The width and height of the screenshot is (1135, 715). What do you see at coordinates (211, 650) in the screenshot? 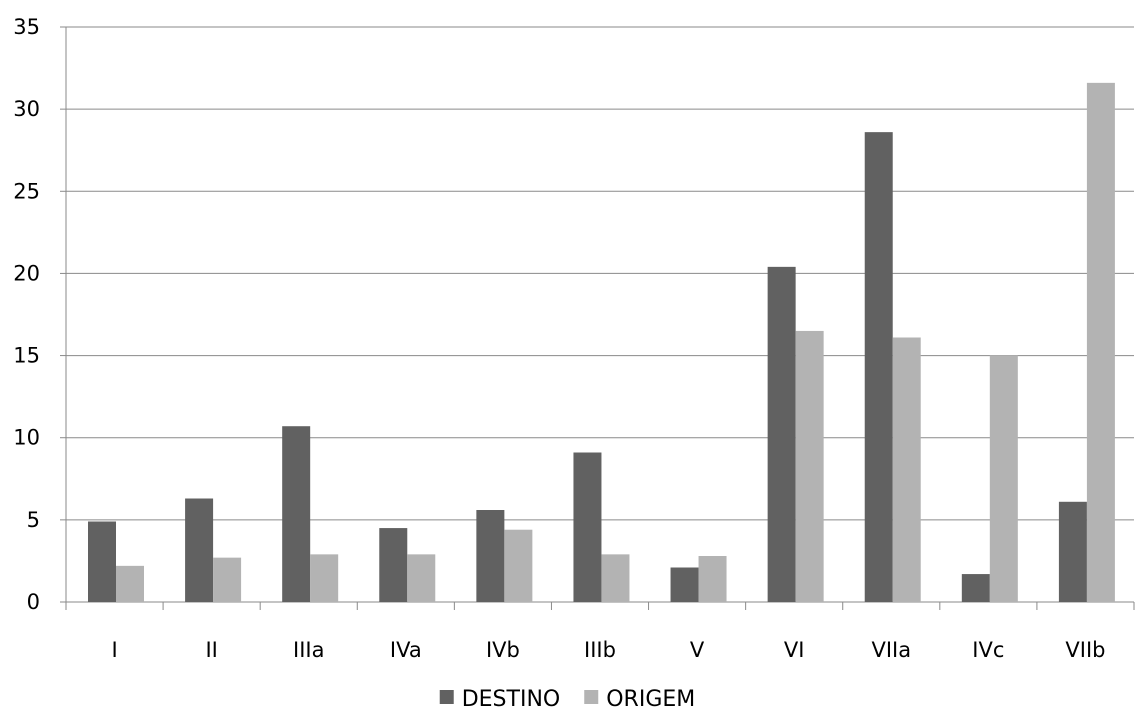
I see `x-tick-label: II` at bounding box center [211, 650].